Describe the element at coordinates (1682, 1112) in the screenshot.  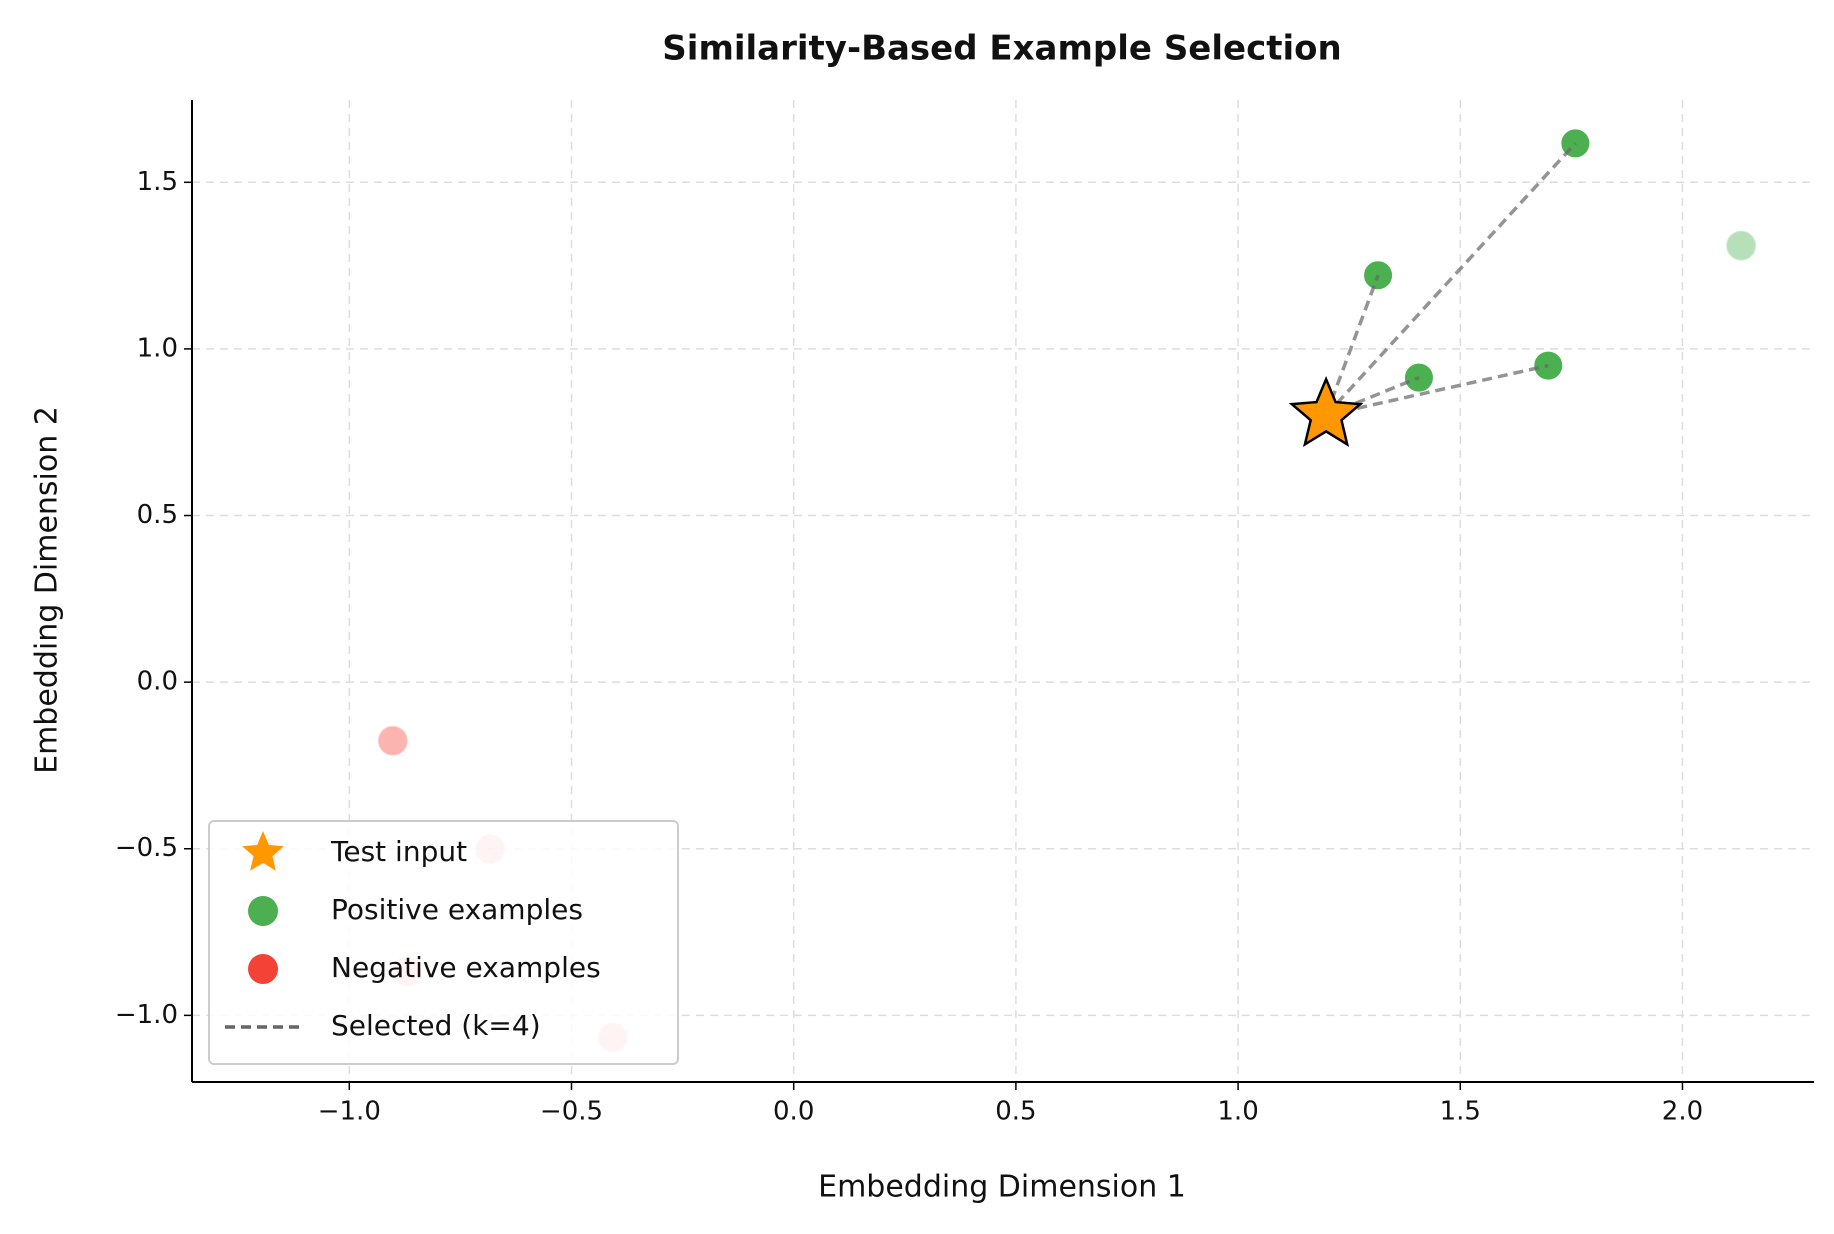
I see `x-tick-label: 2.0` at that location.